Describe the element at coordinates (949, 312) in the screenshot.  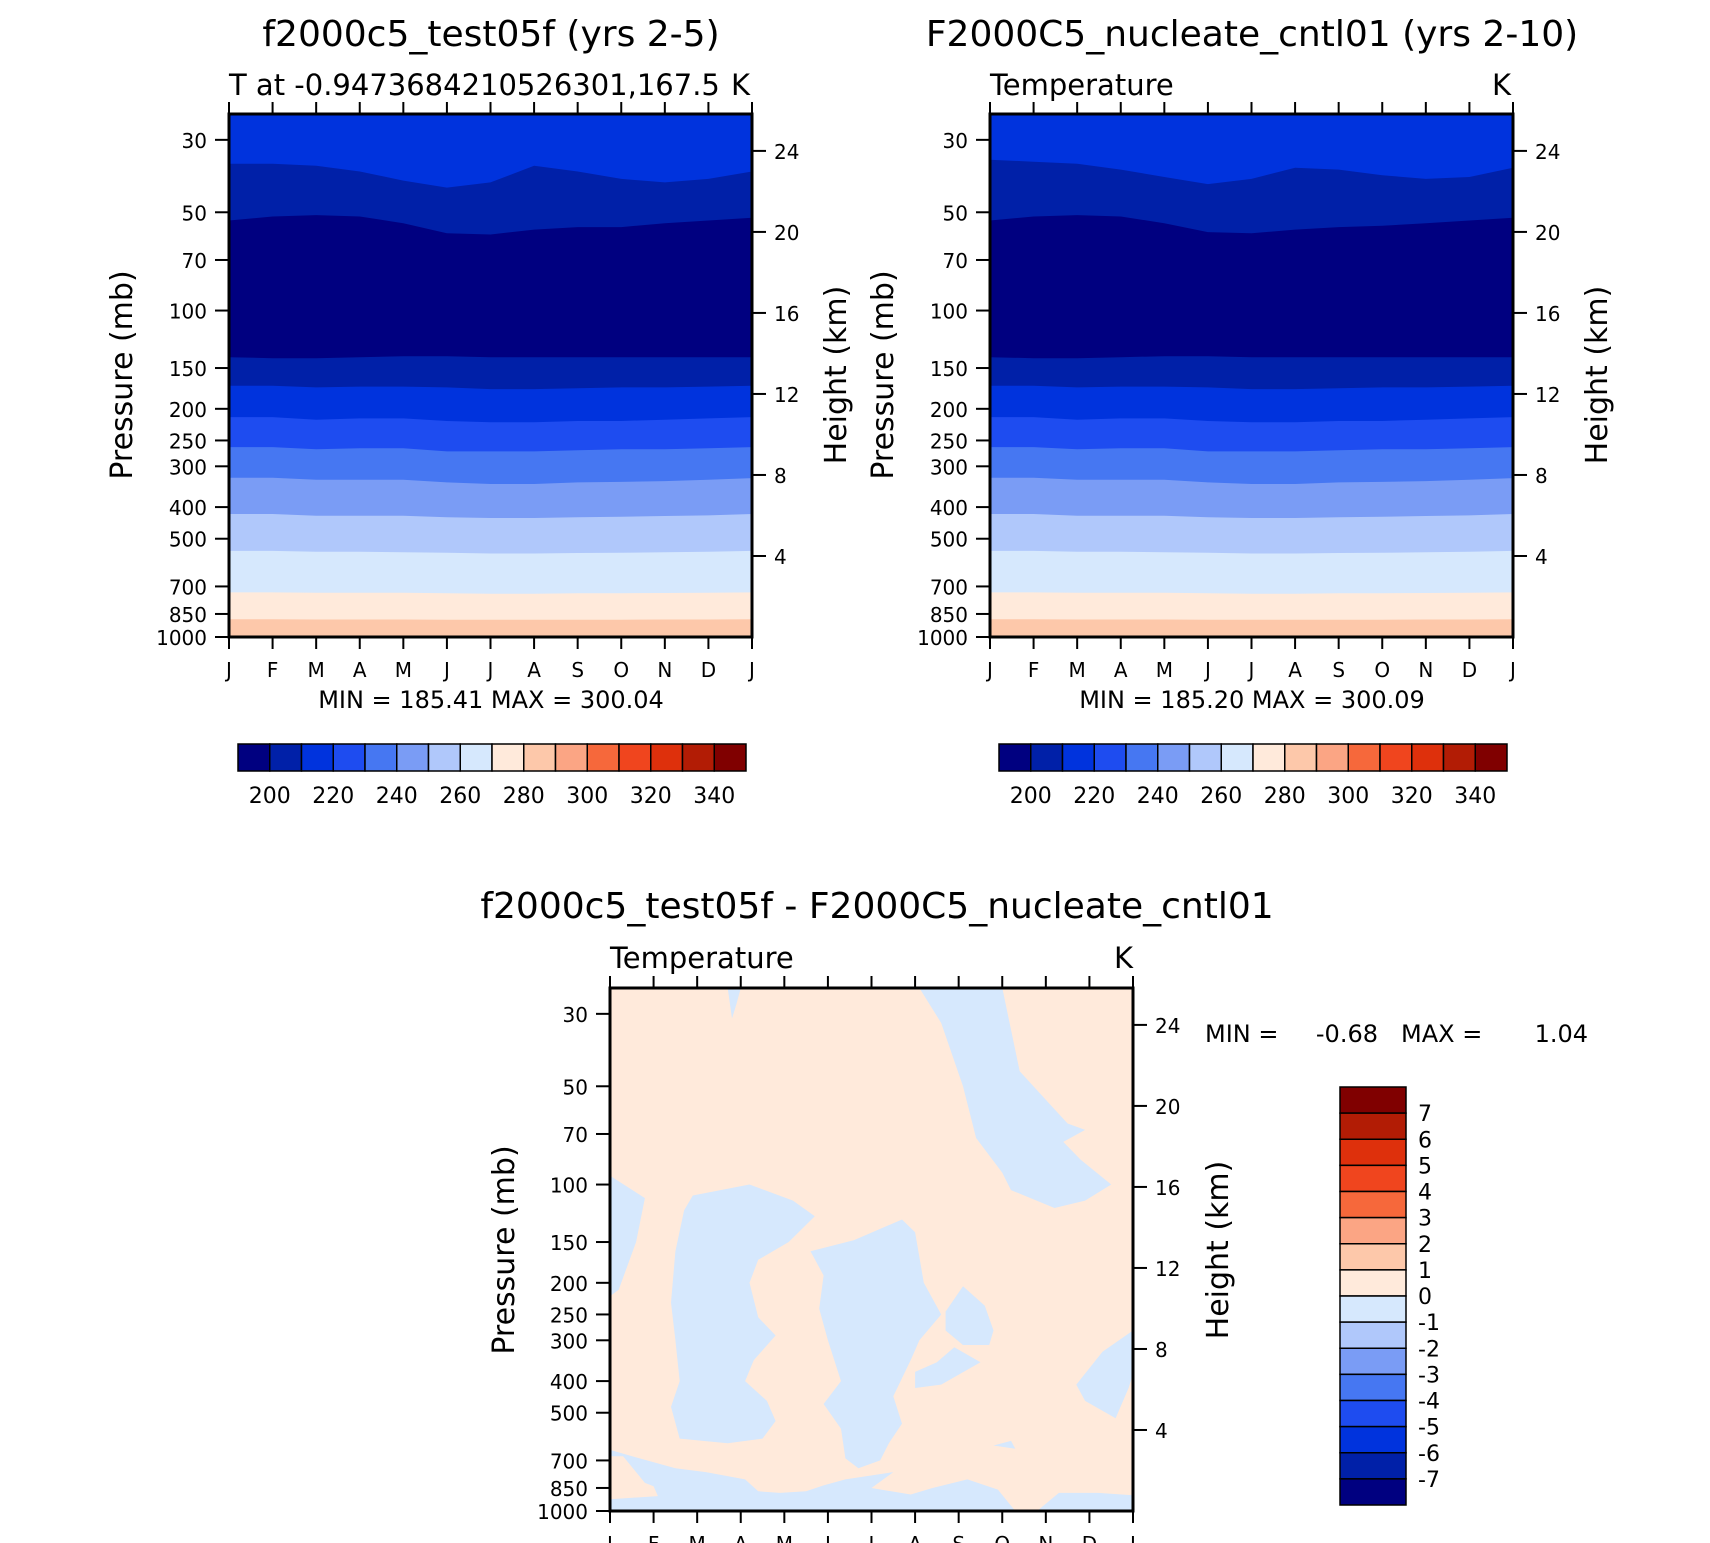
I see `y-tick-label: 100` at that location.